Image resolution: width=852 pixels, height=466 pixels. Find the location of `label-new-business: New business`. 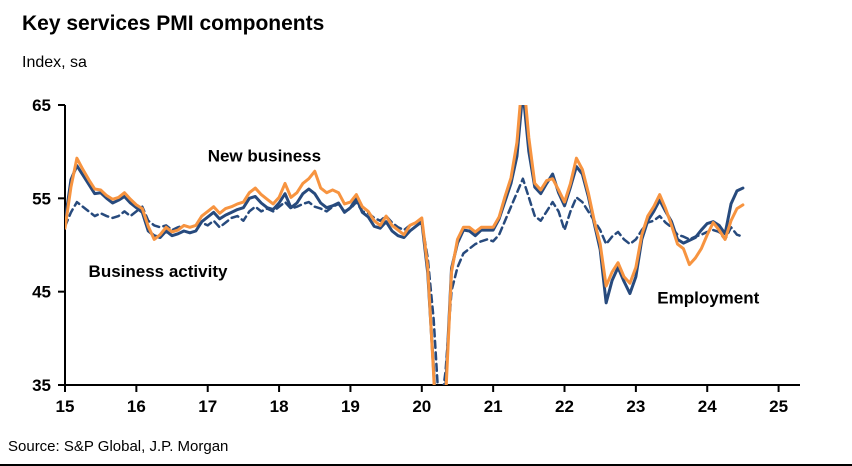

label-new-business: New business is located at coordinates (264, 155).